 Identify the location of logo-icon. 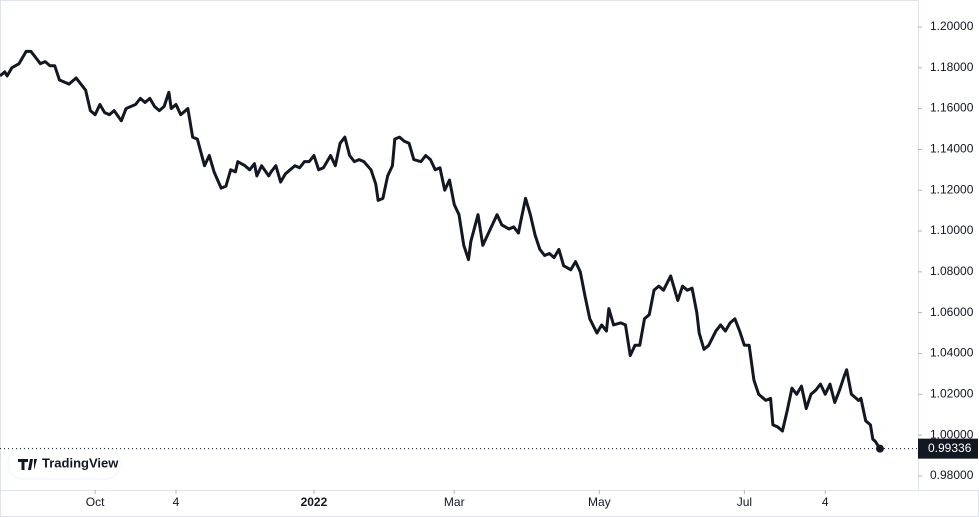
(27, 464).